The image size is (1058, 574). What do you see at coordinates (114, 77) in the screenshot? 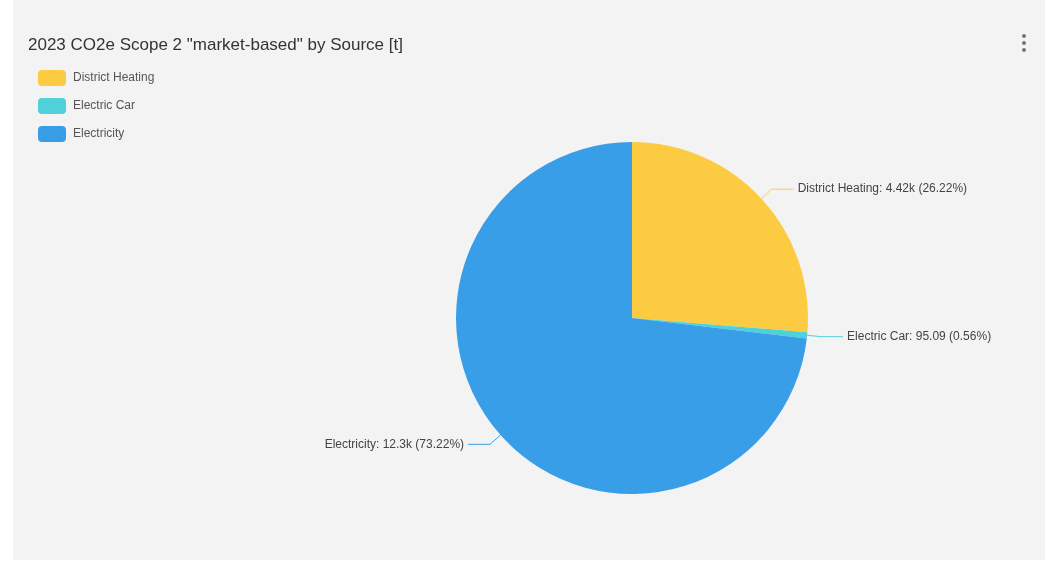
I see `legend-label: District Heating` at bounding box center [114, 77].